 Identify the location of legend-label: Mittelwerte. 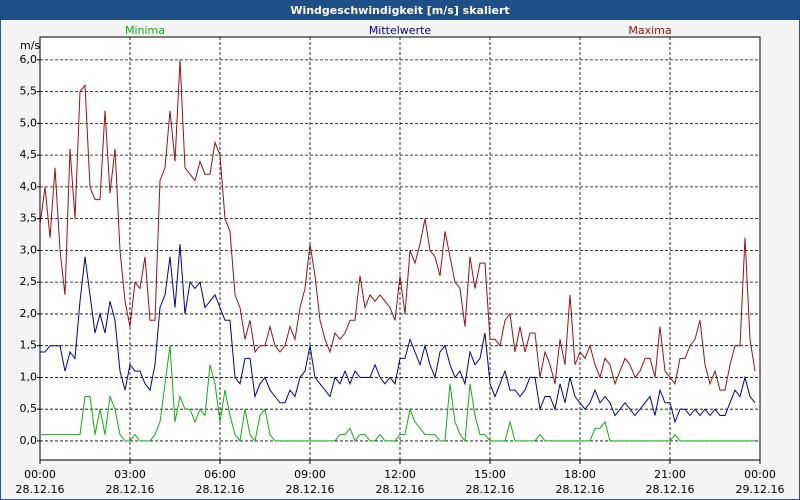
(400, 30).